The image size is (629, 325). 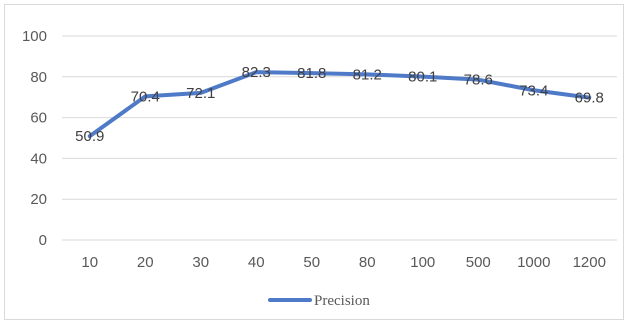 I want to click on x-tick-label: 50, so click(x=311, y=262).